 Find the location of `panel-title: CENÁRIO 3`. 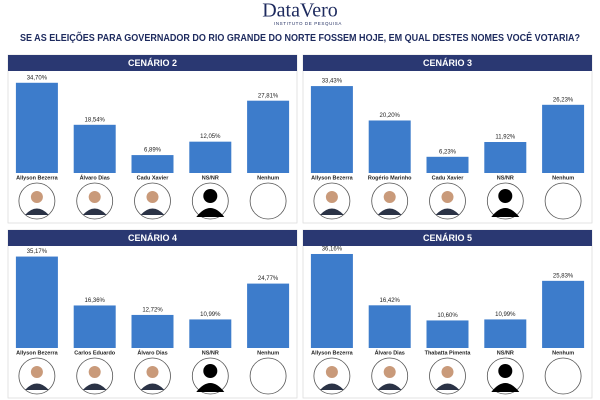

panel-title: CENÁRIO 3 is located at coordinates (447, 63).